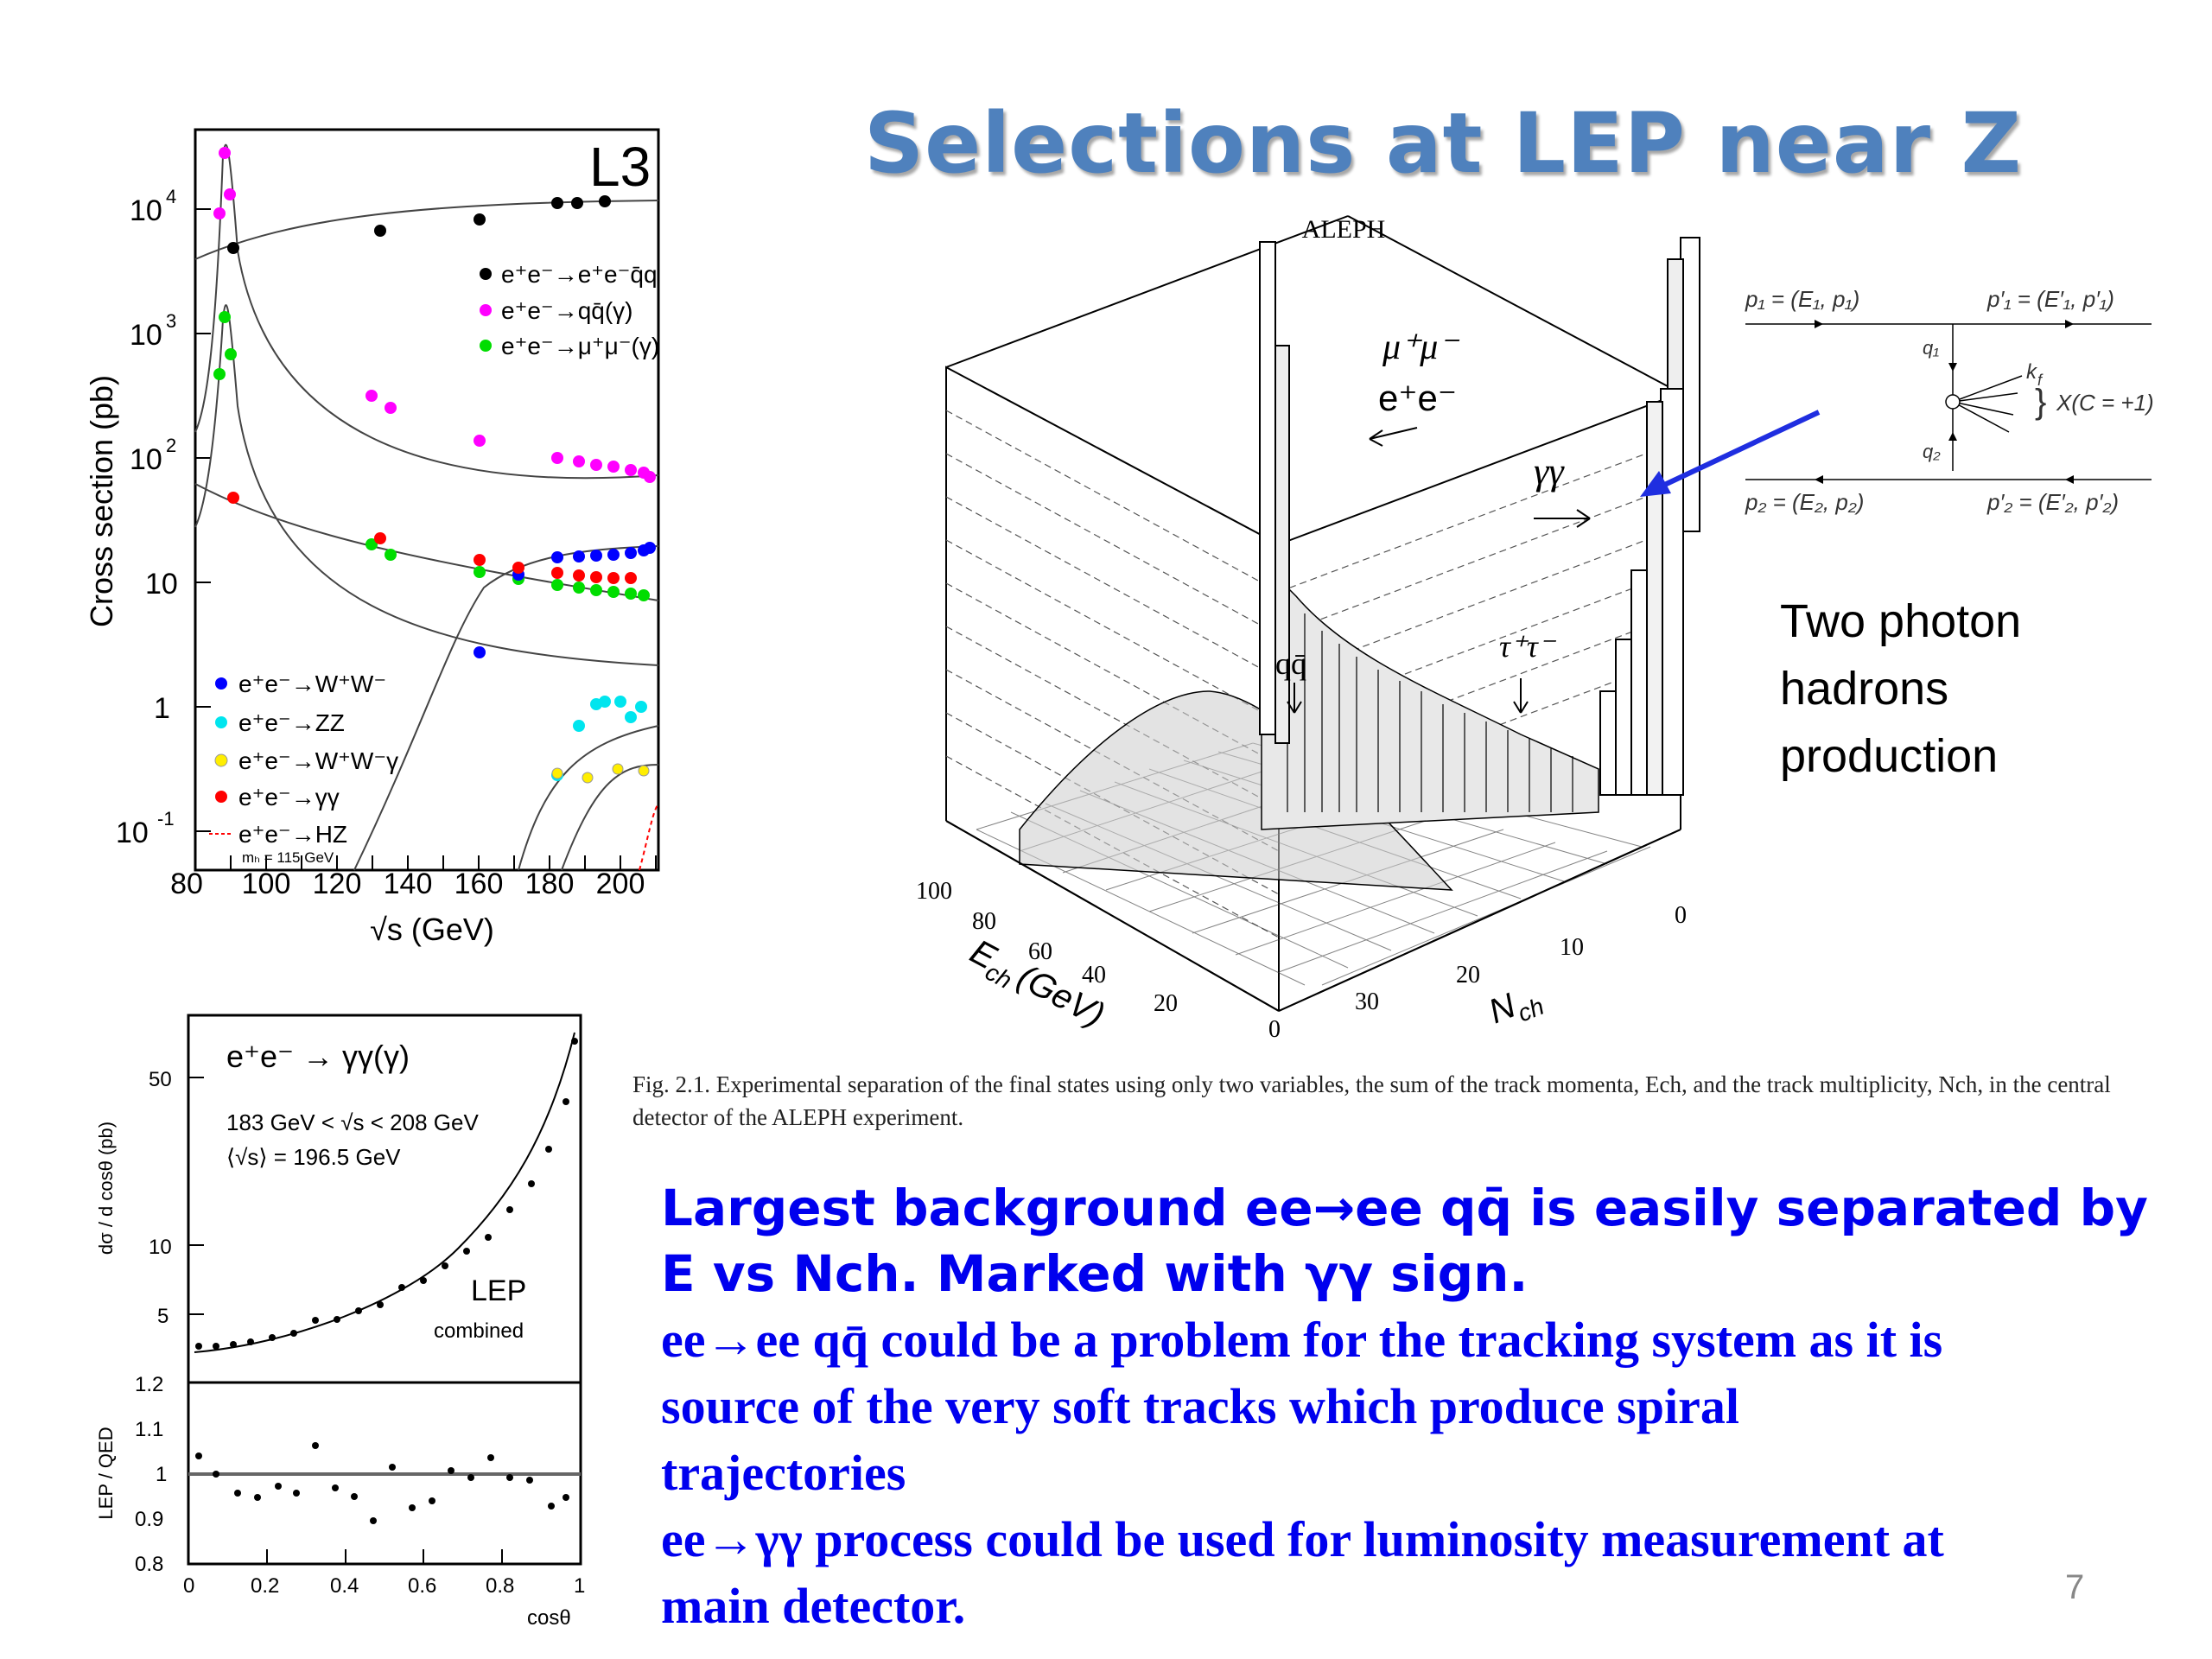 The image size is (2212, 1659). I want to click on l3-legend-item: e⁺e⁻→e⁺e⁻q̄q, so click(579, 274).